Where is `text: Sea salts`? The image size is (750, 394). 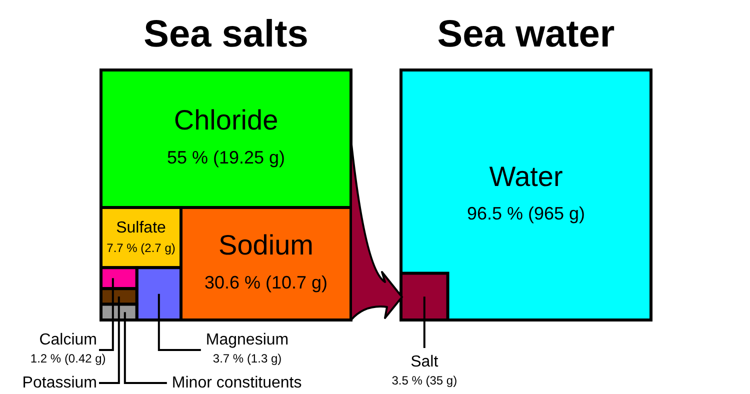
text: Sea salts is located at coordinates (226, 34).